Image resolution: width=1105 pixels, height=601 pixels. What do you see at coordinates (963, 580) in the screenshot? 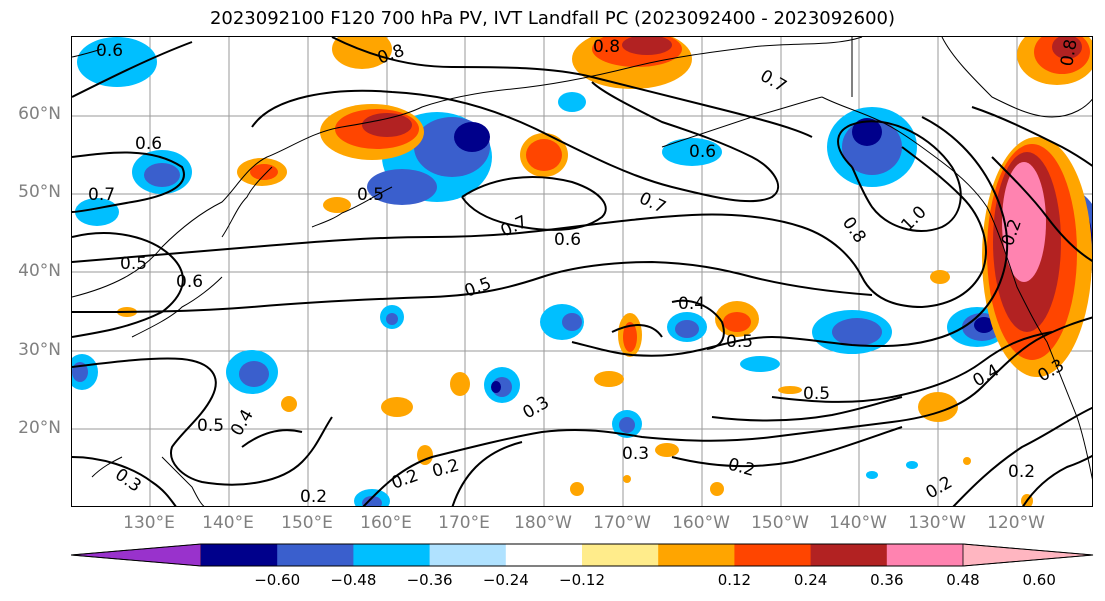
I see `colorbar-tick-label: 0.48` at bounding box center [963, 580].